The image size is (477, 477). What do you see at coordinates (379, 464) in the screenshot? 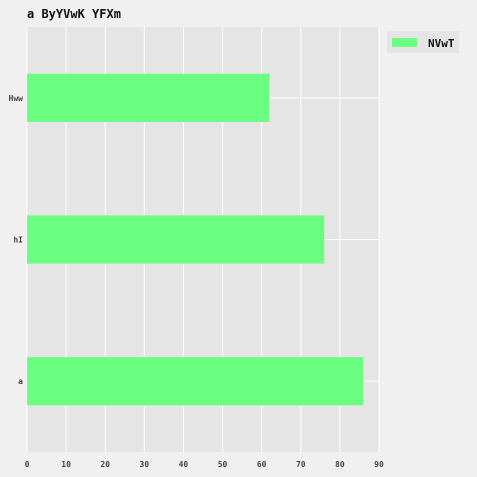
I see `x-tick-label: 90` at bounding box center [379, 464].